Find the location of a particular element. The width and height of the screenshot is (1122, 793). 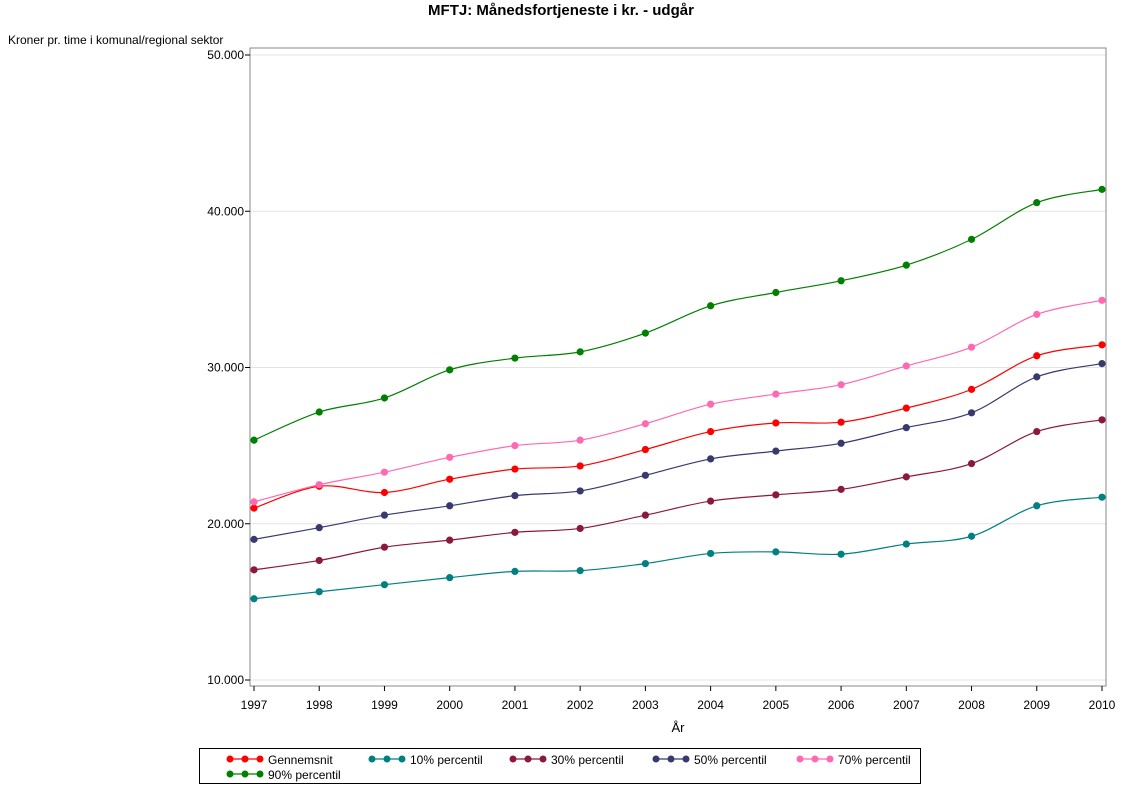

y-tick-label: 10.000 is located at coordinates (225, 680).